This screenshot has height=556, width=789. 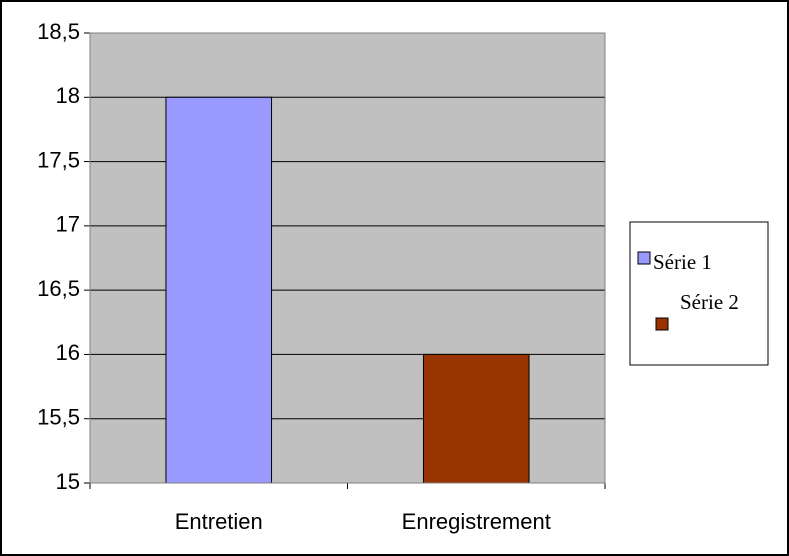 I want to click on x-tick-label: Entretien, so click(x=219, y=521).